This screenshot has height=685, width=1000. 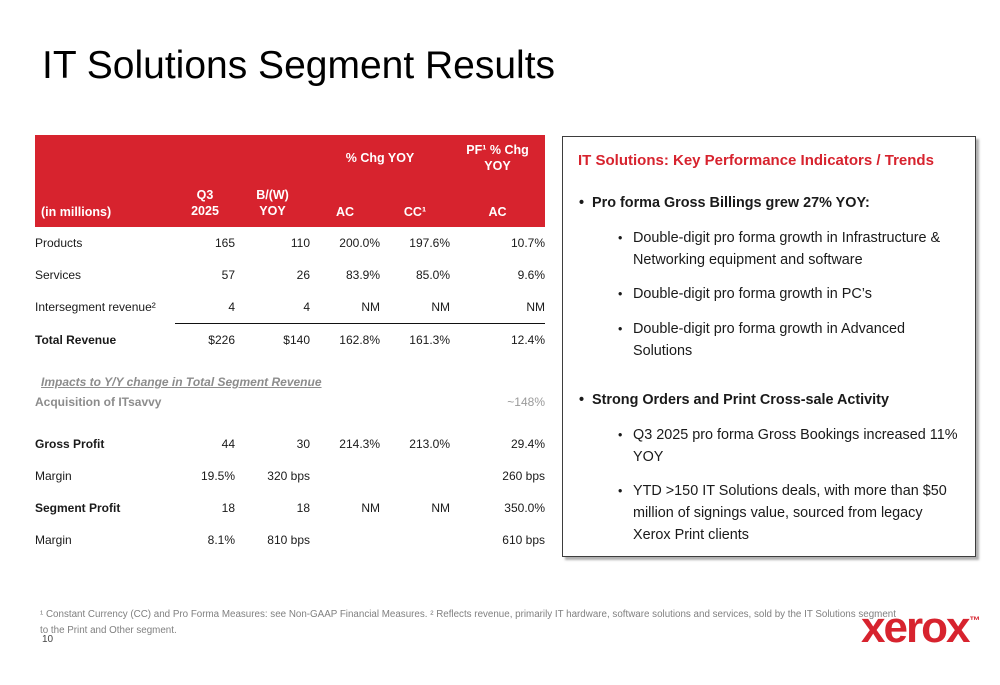 What do you see at coordinates (98, 402) in the screenshot?
I see `row-label: Acquisition of ITsavvy` at bounding box center [98, 402].